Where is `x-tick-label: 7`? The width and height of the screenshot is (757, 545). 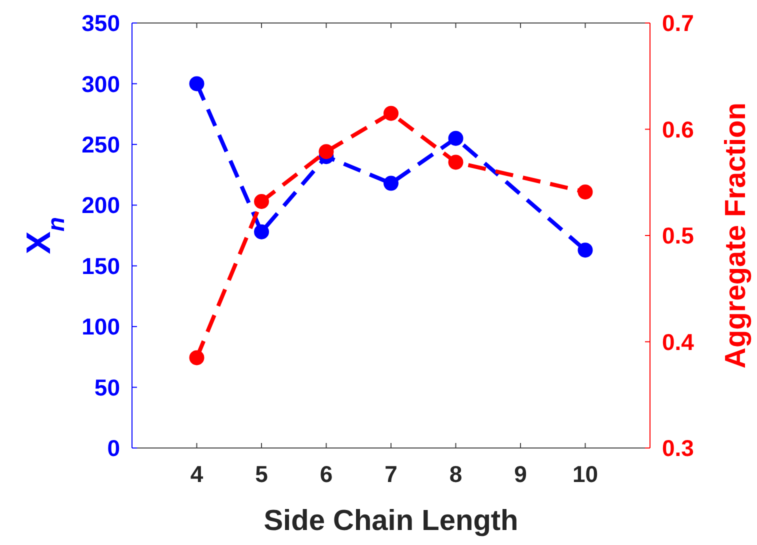
x-tick-label: 7 is located at coordinates (391, 474).